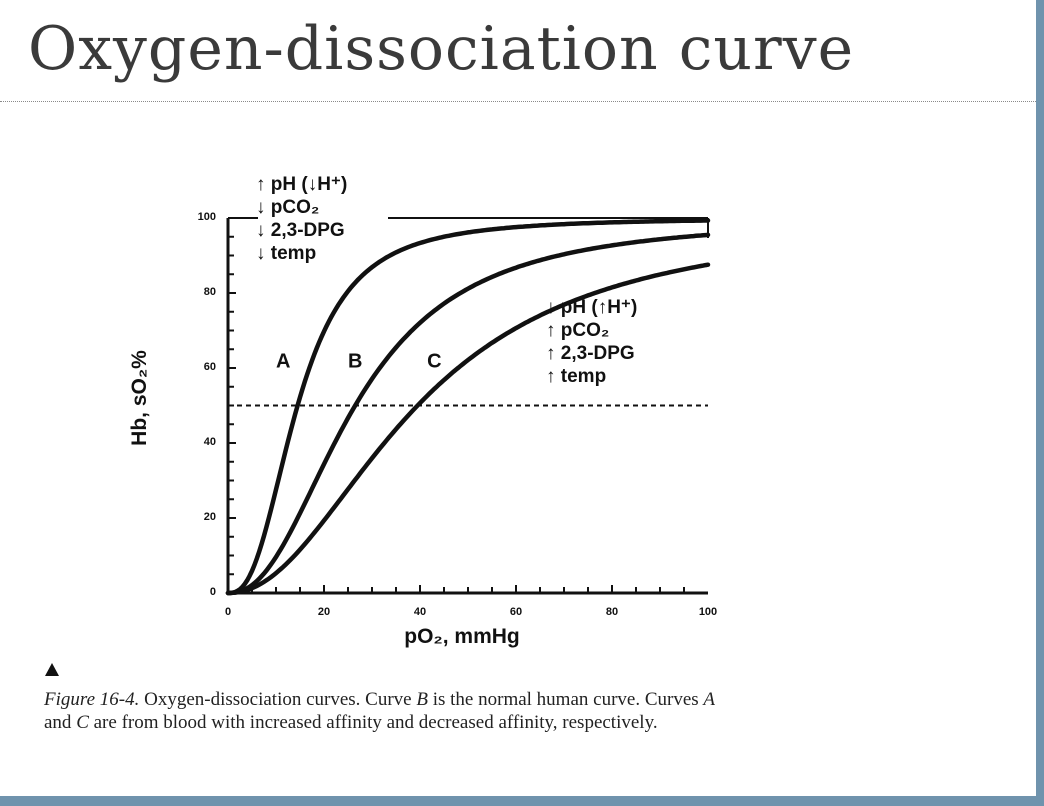  Describe the element at coordinates (139, 398) in the screenshot. I see `y-axis-label: Hb, sO₂%` at that location.